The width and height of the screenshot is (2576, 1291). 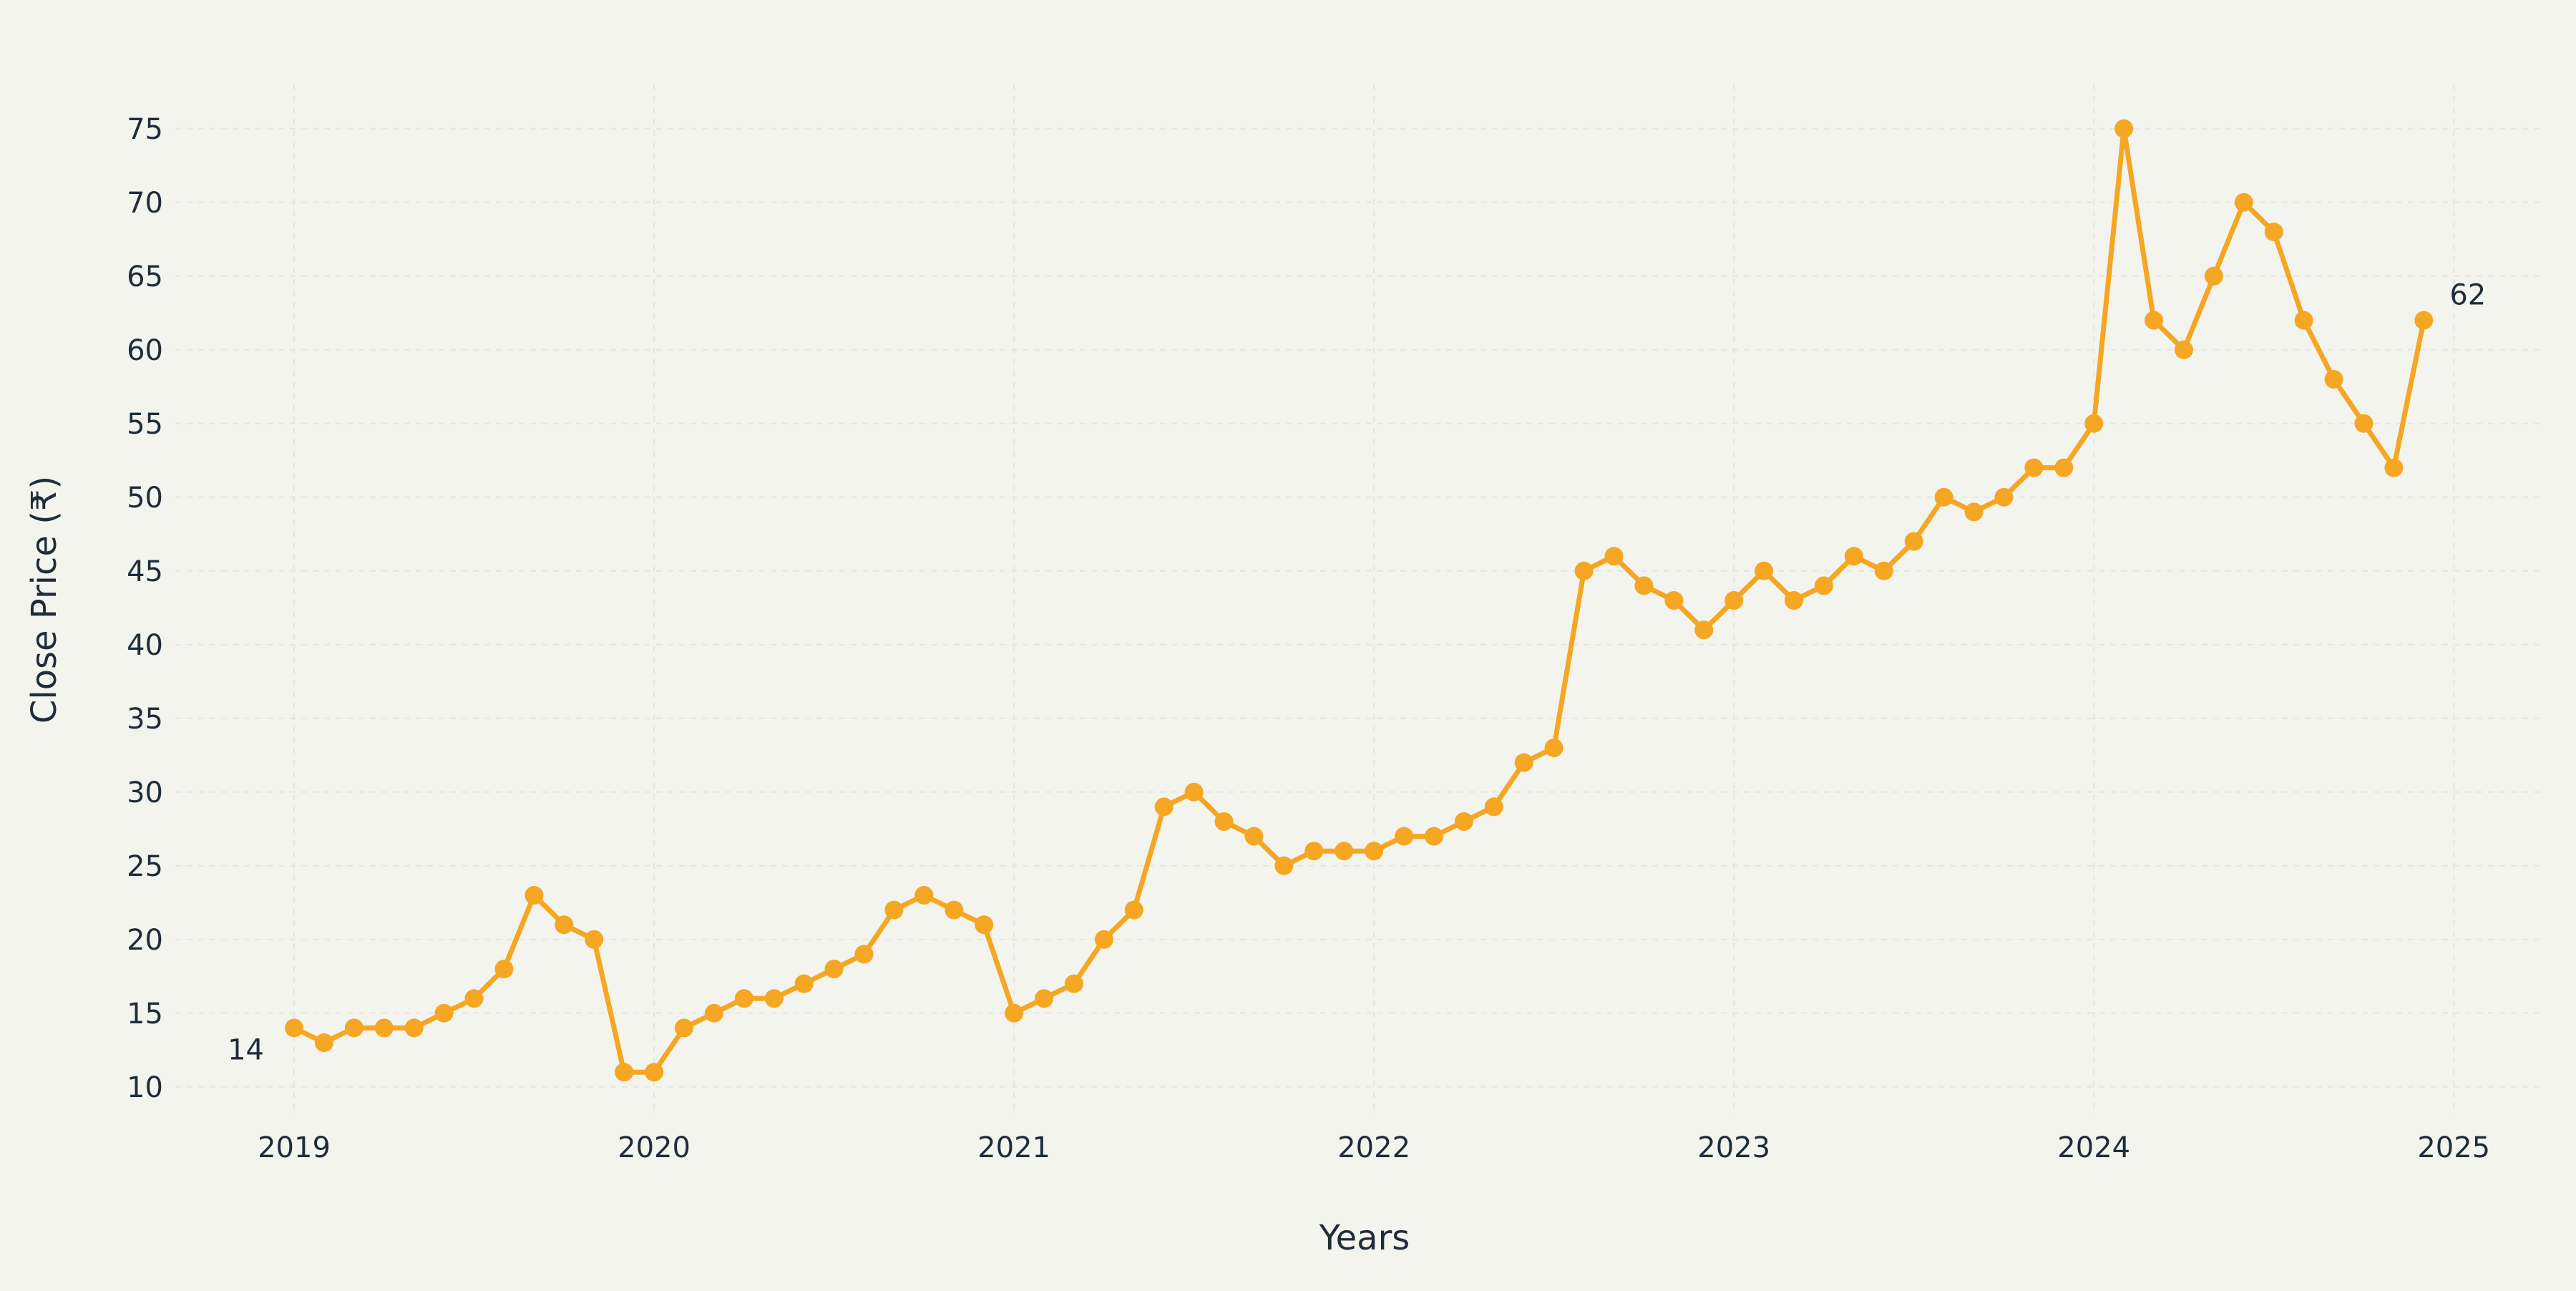 I want to click on y-tick-label: 30, so click(x=145, y=792).